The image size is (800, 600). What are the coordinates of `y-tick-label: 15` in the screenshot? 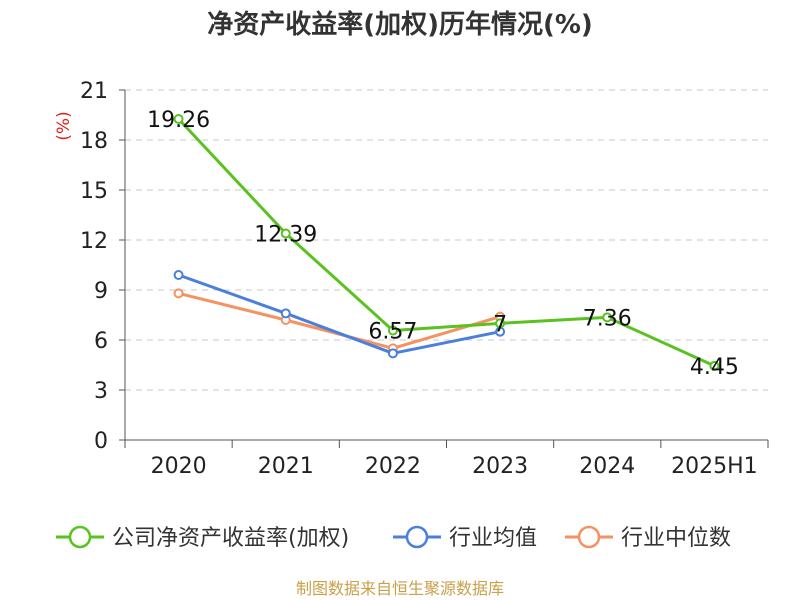 It's located at (94, 191).